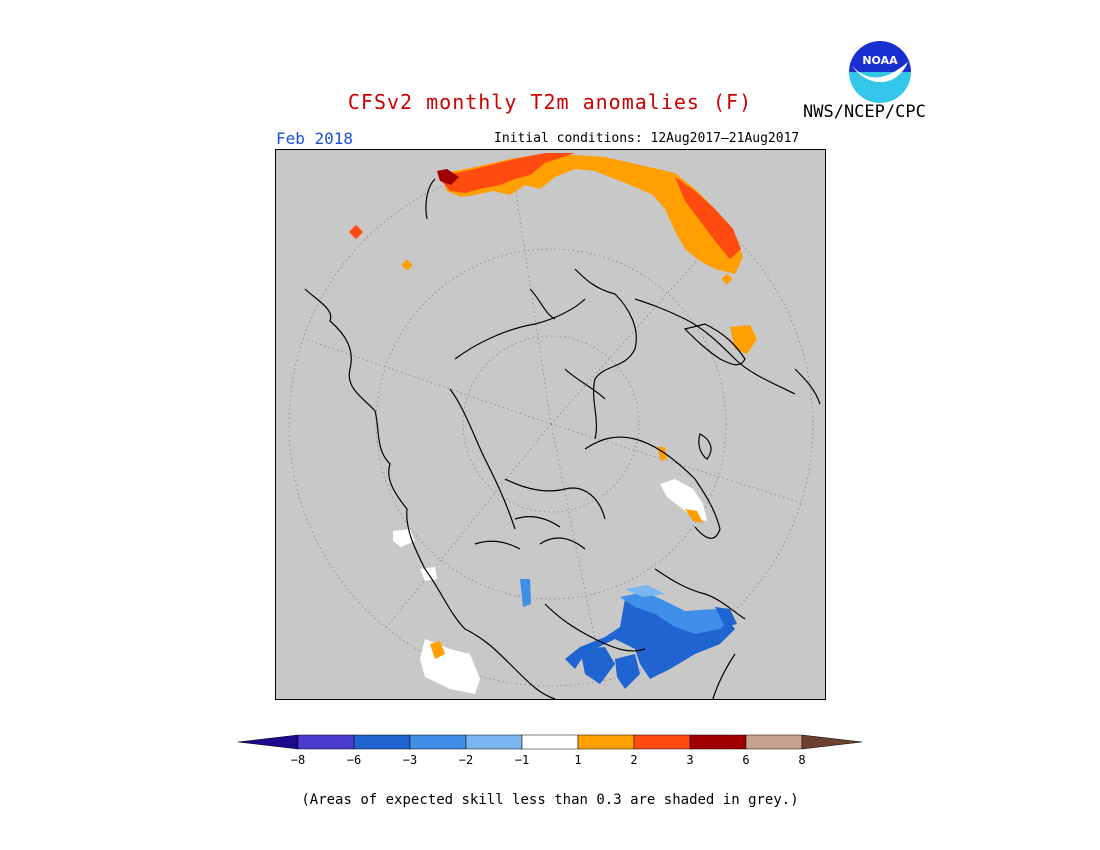 Image resolution: width=1100 pixels, height=850 pixels. Describe the element at coordinates (410, 760) in the screenshot. I see `legend-label: −3` at that location.